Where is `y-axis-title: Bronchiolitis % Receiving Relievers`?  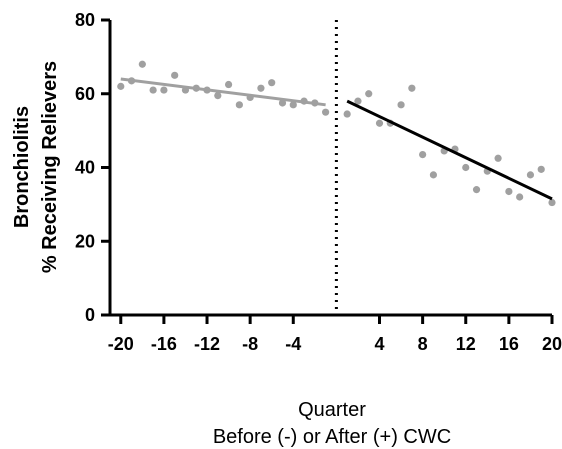 y-axis-title: Bronchiolitis % Receiving Relievers is located at coordinates (36, 167).